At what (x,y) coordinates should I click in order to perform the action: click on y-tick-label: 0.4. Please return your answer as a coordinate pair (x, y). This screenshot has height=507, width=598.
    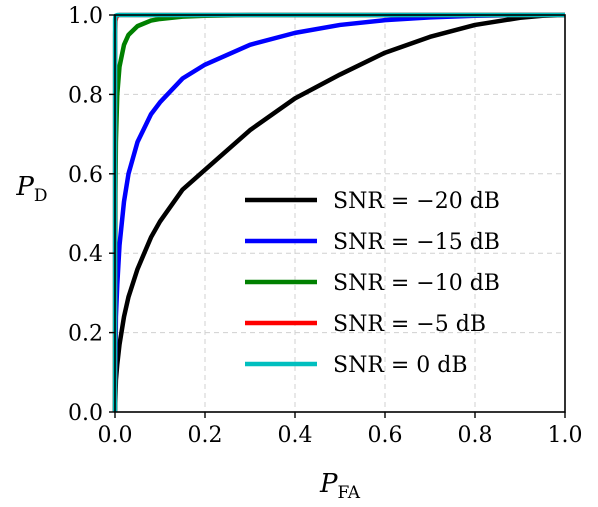
    Looking at the image, I should click on (85, 254).